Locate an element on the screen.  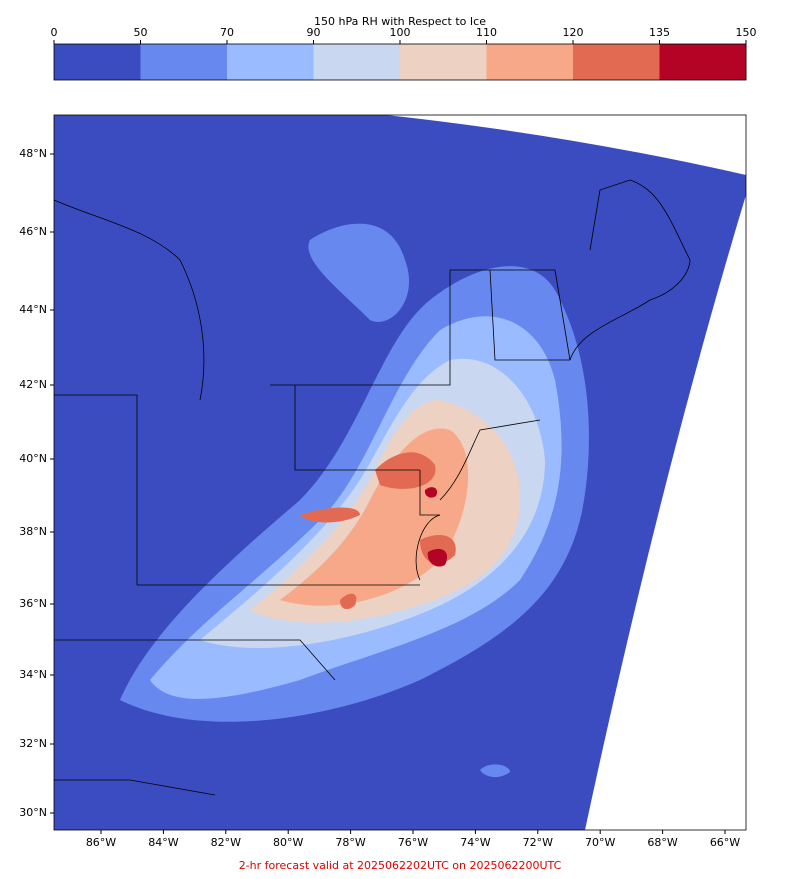
colorbar-tick-label: 70 is located at coordinates (227, 32).